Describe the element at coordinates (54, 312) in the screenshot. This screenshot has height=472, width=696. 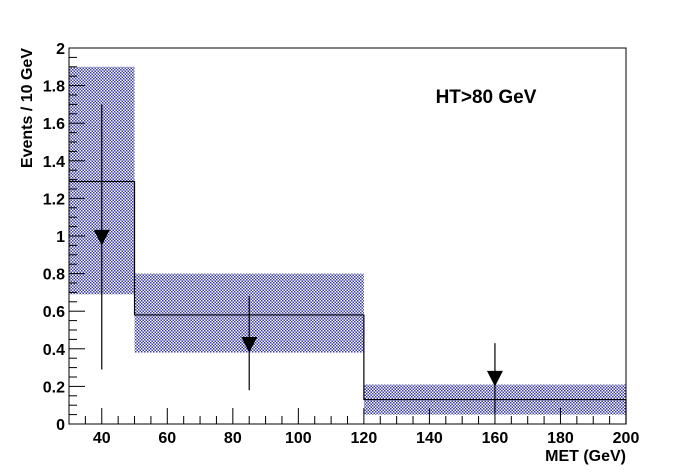
I see `y-tick-label: 0.6` at that location.